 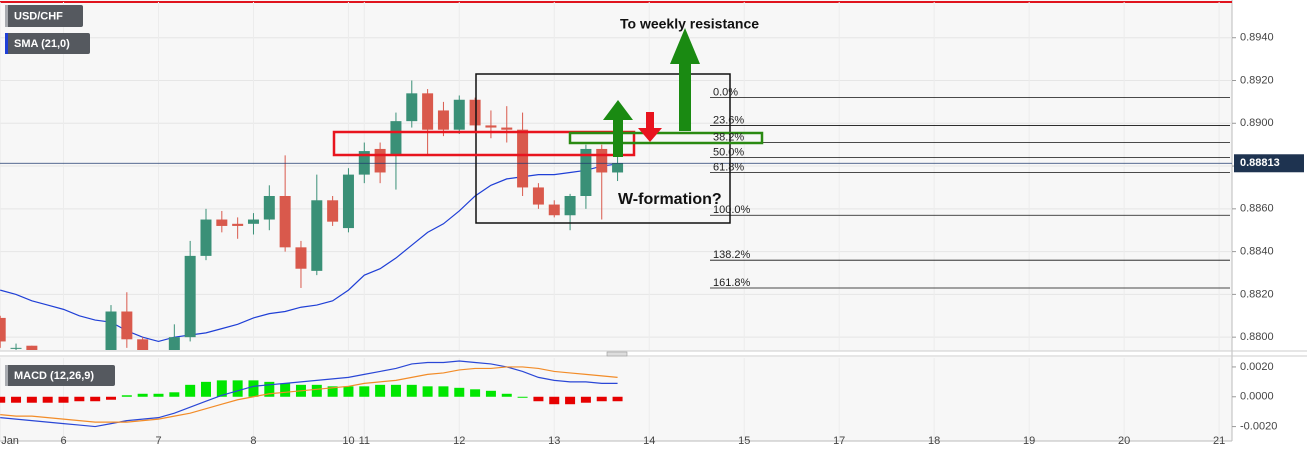 I want to click on symbol-box, so click(x=44, y=16).